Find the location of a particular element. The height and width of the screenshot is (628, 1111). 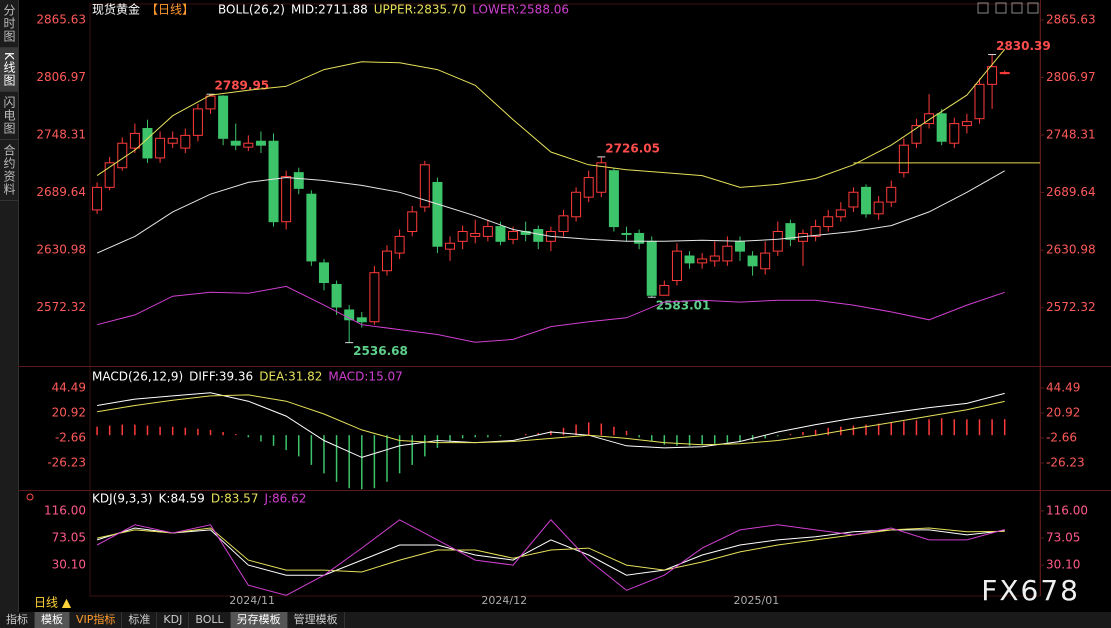

legend-label: LOWER:2588.06 is located at coordinates (520, 10).